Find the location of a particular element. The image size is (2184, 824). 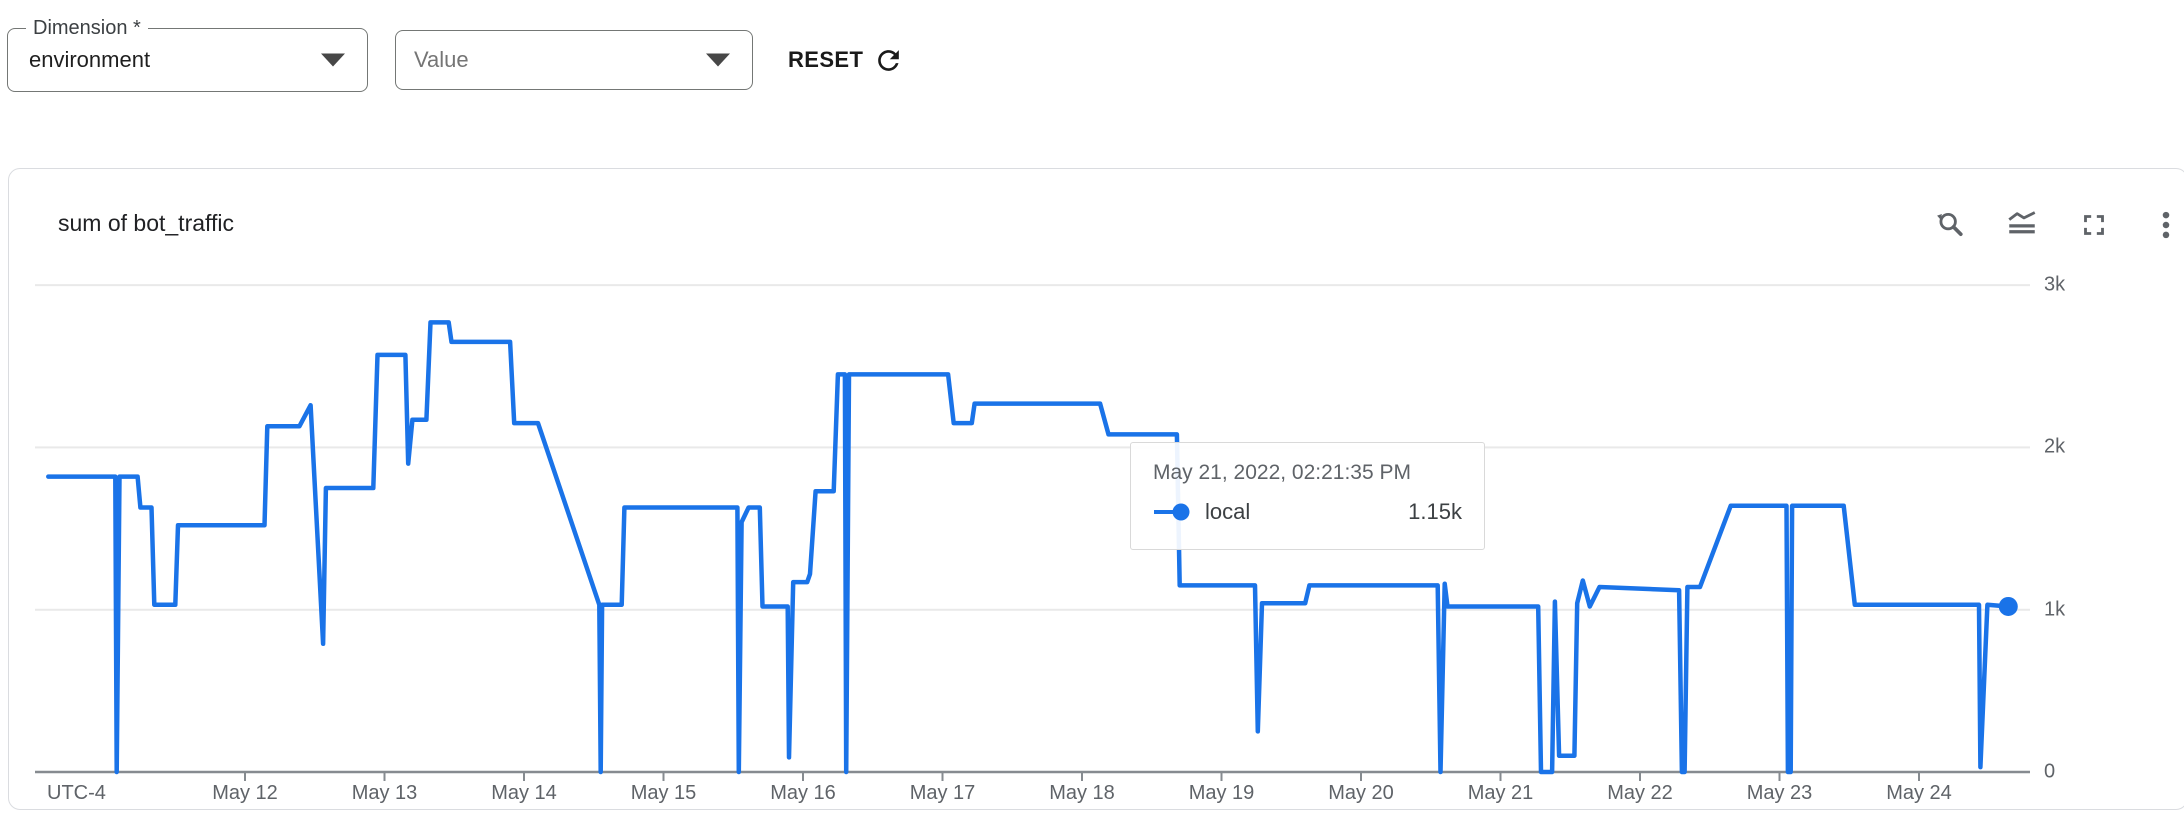

y-axis-tick-label: 2k is located at coordinates (2055, 446).